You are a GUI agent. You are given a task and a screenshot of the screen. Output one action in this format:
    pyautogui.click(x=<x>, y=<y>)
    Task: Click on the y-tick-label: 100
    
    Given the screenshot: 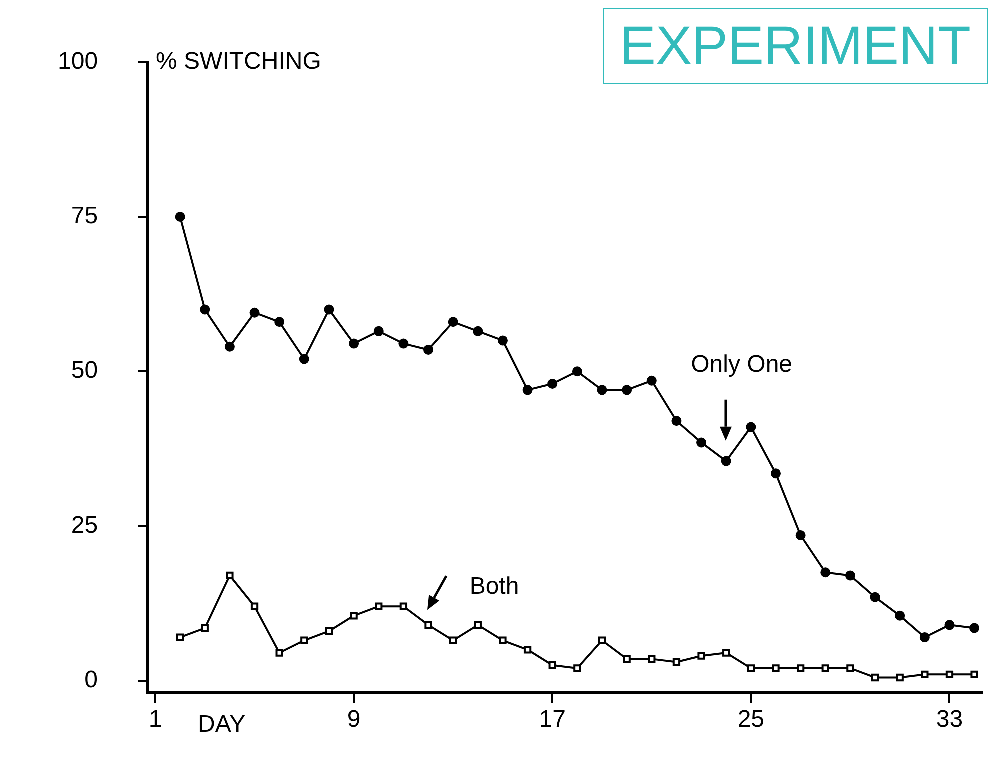 What is the action you would take?
    pyautogui.click(x=78, y=62)
    